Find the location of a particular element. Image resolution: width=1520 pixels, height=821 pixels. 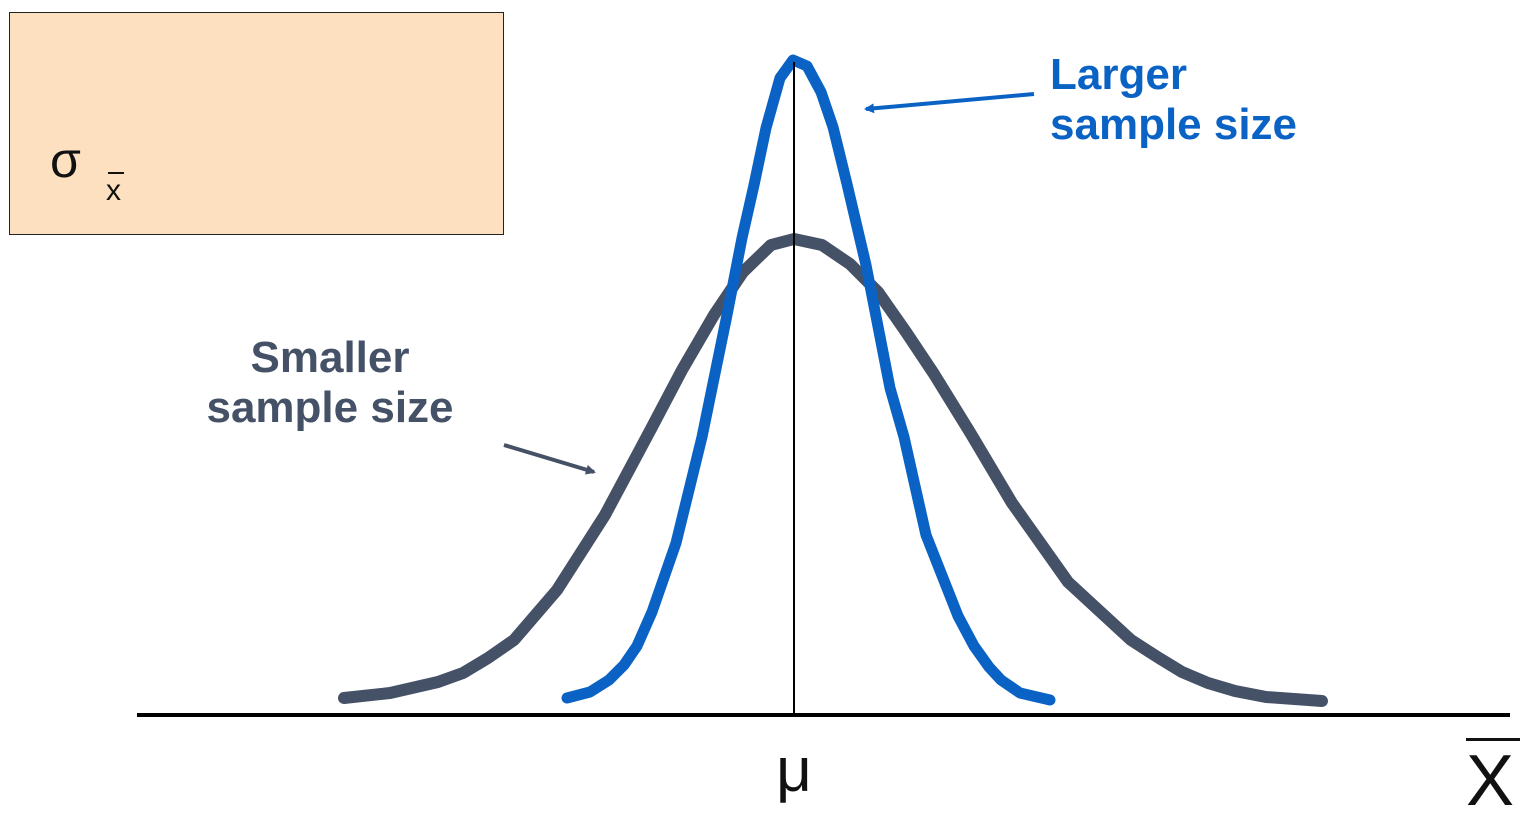

sigma-subscript-bar is located at coordinates (116, 173).